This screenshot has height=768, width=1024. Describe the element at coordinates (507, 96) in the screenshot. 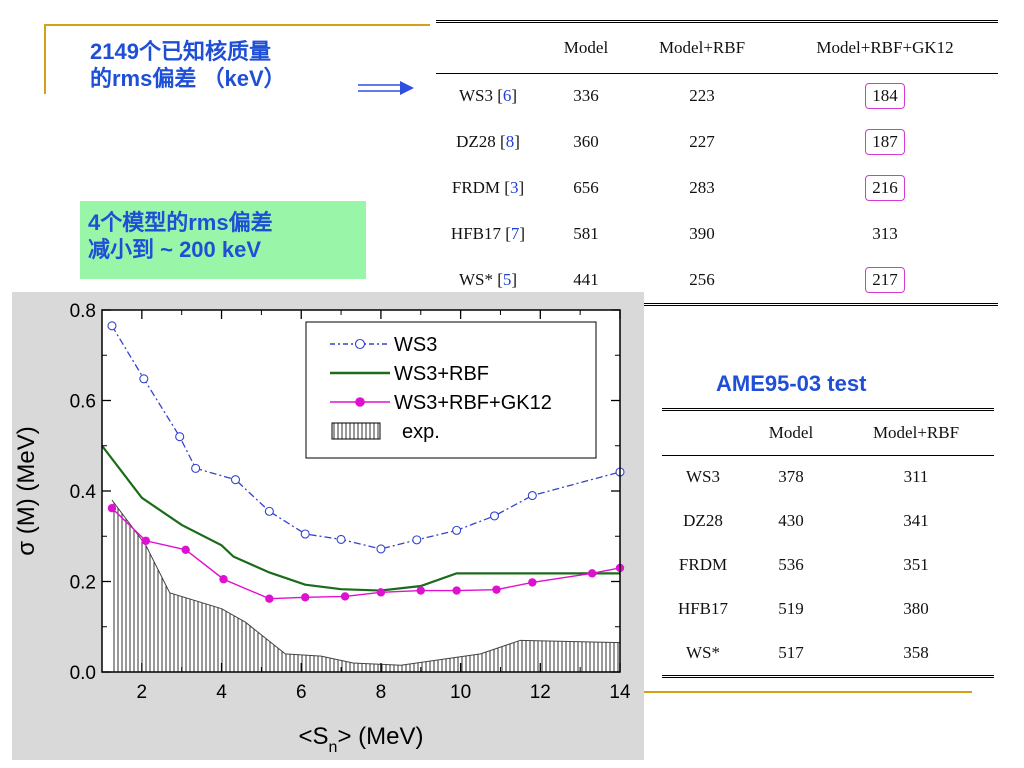

I see `reference-link: 6` at that location.